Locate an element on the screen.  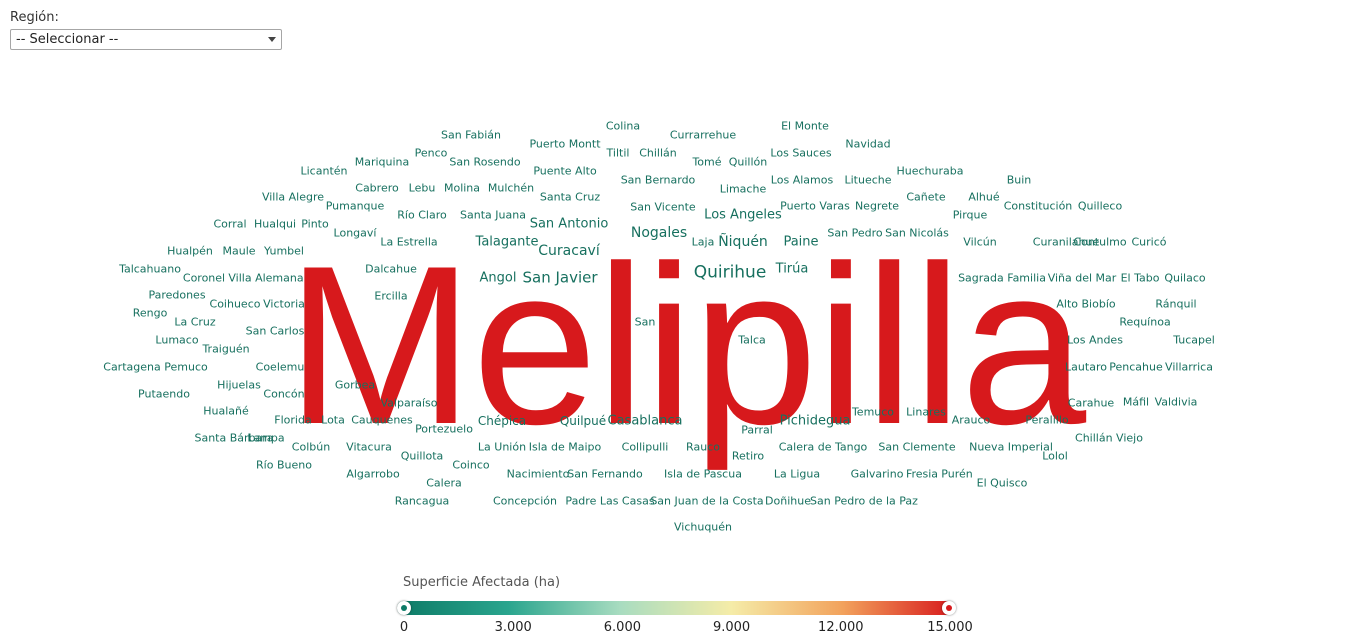
word-121: Vitacura is located at coordinates (369, 447).